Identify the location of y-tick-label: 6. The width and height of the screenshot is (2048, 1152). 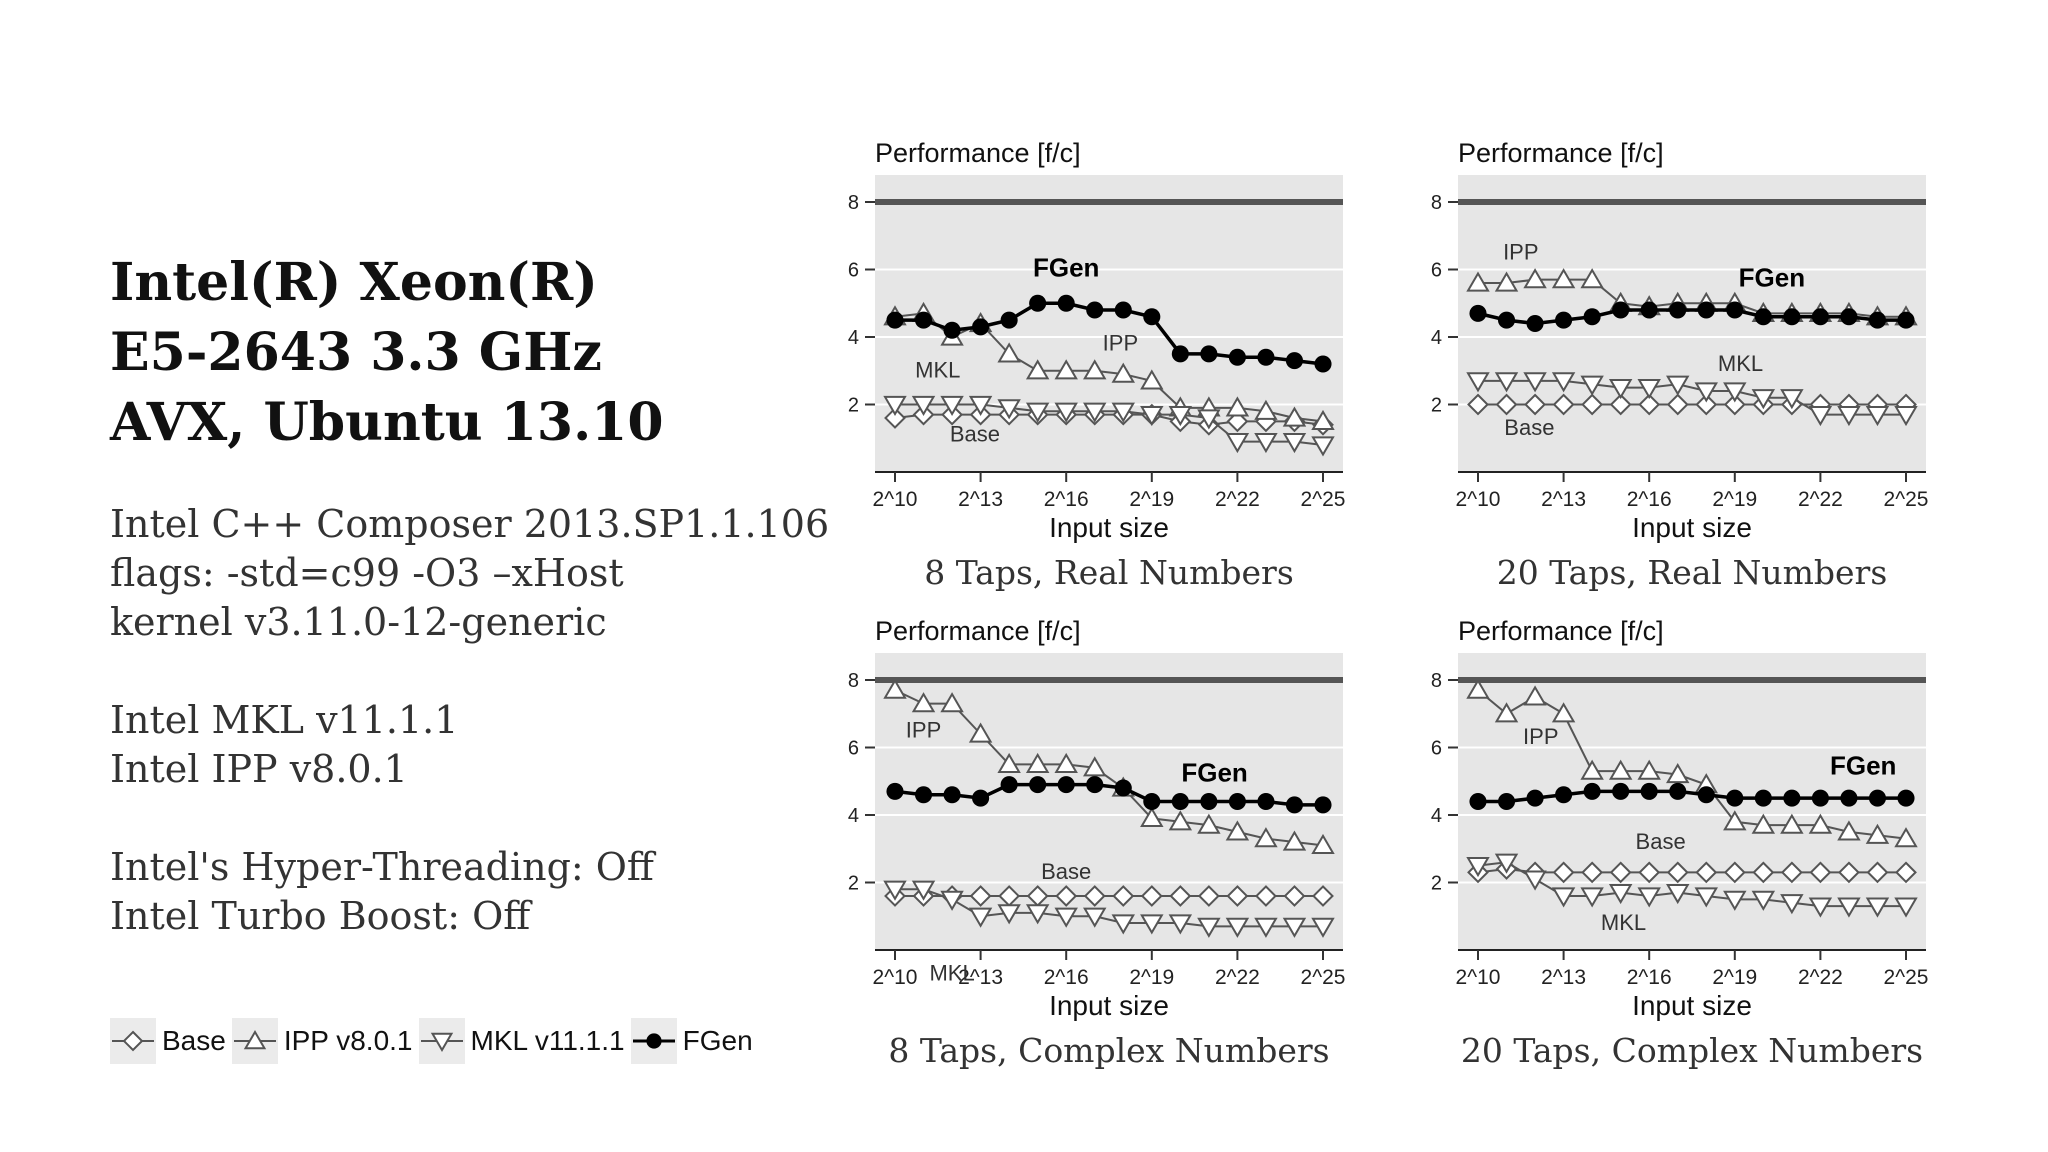
(853, 749).